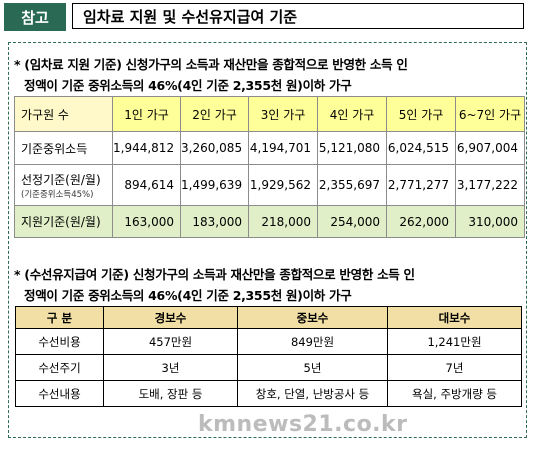 The image size is (533, 449). I want to click on row-label: 수선내용, so click(59, 393).